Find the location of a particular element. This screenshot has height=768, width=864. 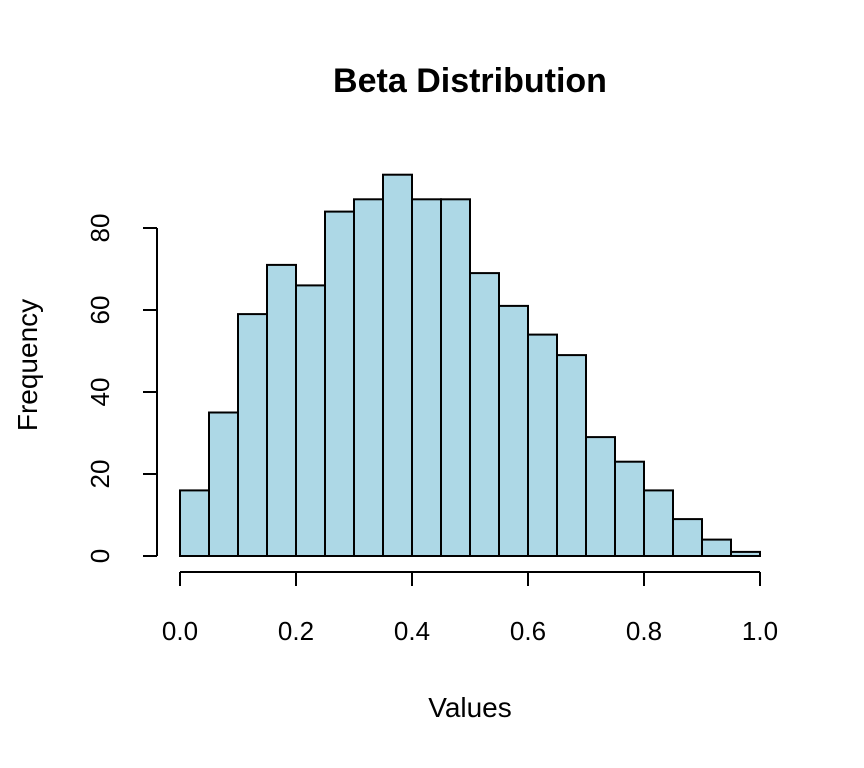

chart-title: Beta Distribution is located at coordinates (470, 81).